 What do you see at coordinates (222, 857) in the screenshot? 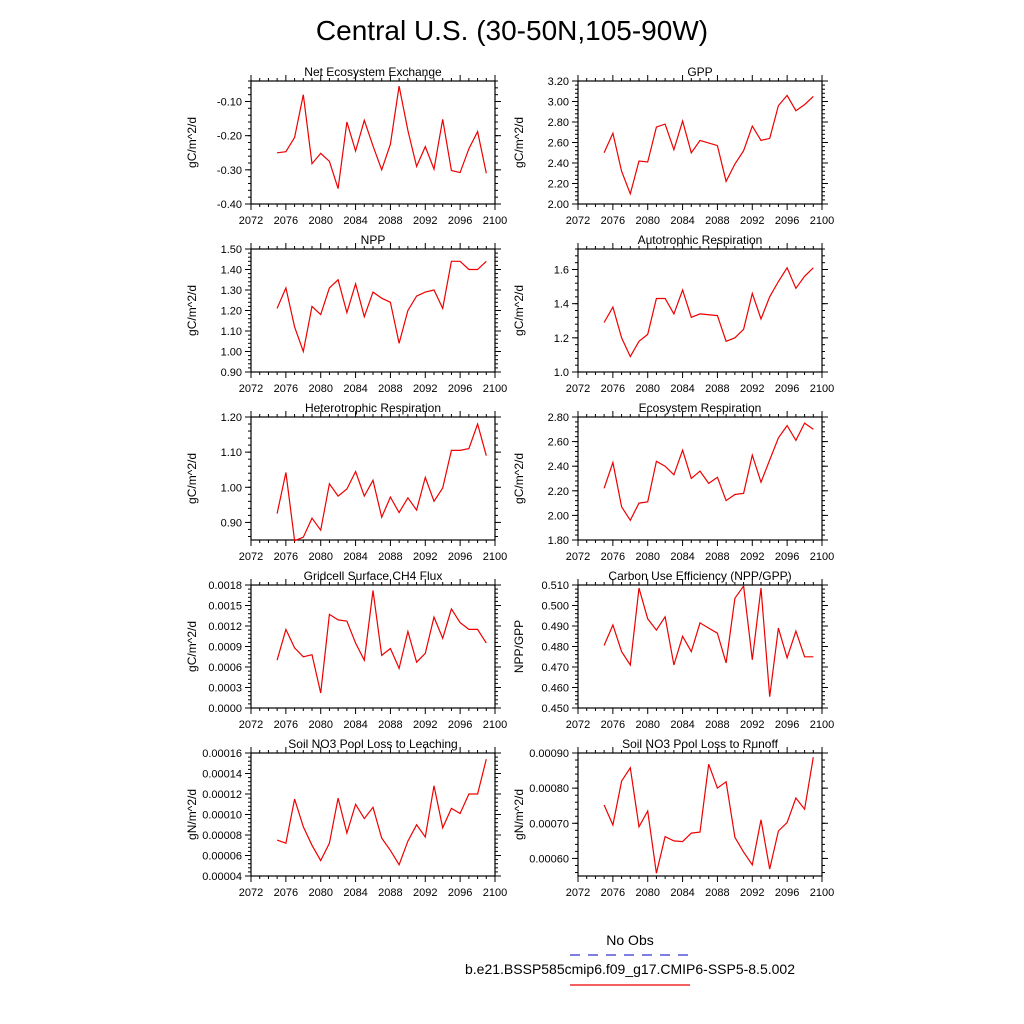
I see `y-tick-label: 0.00006` at bounding box center [222, 857].